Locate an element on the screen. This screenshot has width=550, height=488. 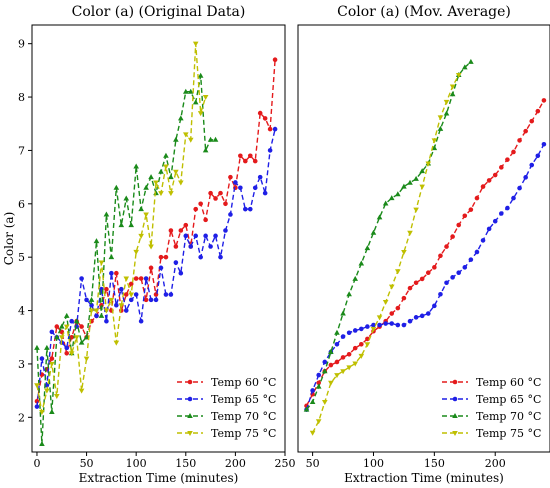
legend-label: Temp 70 °C is located at coordinates (508, 416).